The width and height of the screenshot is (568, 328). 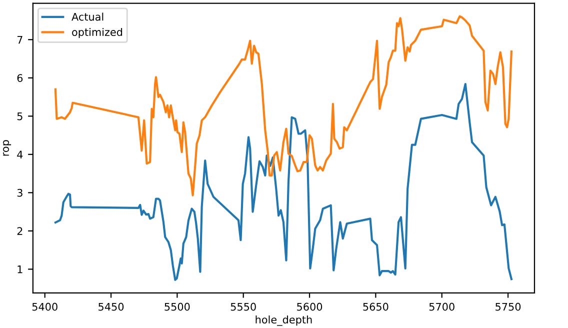 What do you see at coordinates (508, 306) in the screenshot?
I see `x-tick-label: 5750` at bounding box center [508, 306].